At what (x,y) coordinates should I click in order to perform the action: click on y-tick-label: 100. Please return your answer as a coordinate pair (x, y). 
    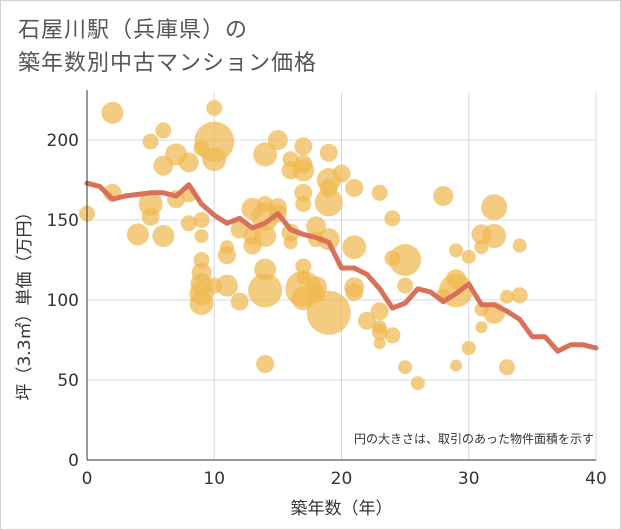
    Looking at the image, I should click on (63, 301).